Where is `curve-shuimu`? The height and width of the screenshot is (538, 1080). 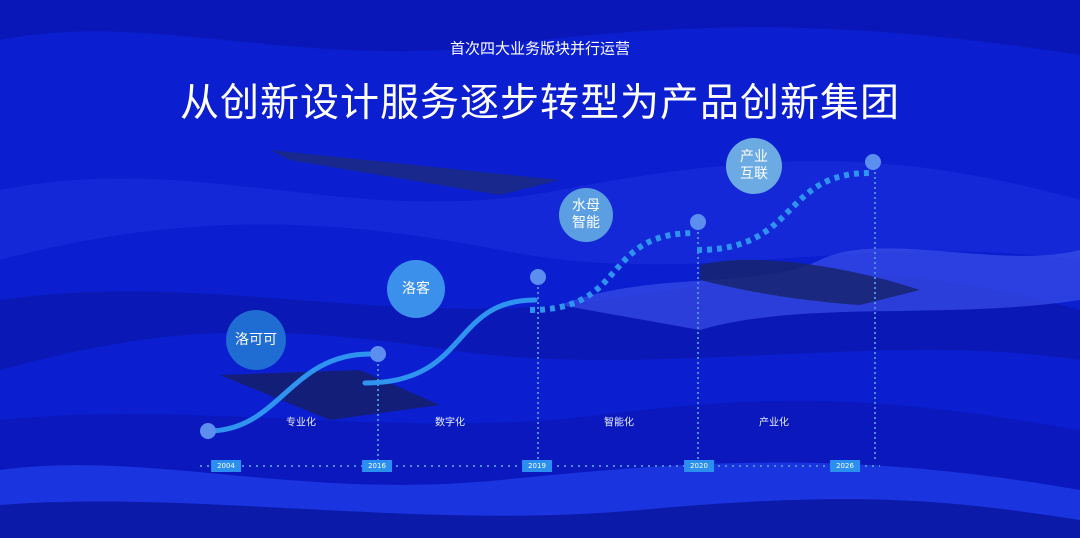
curve-shuimu is located at coordinates (612, 271).